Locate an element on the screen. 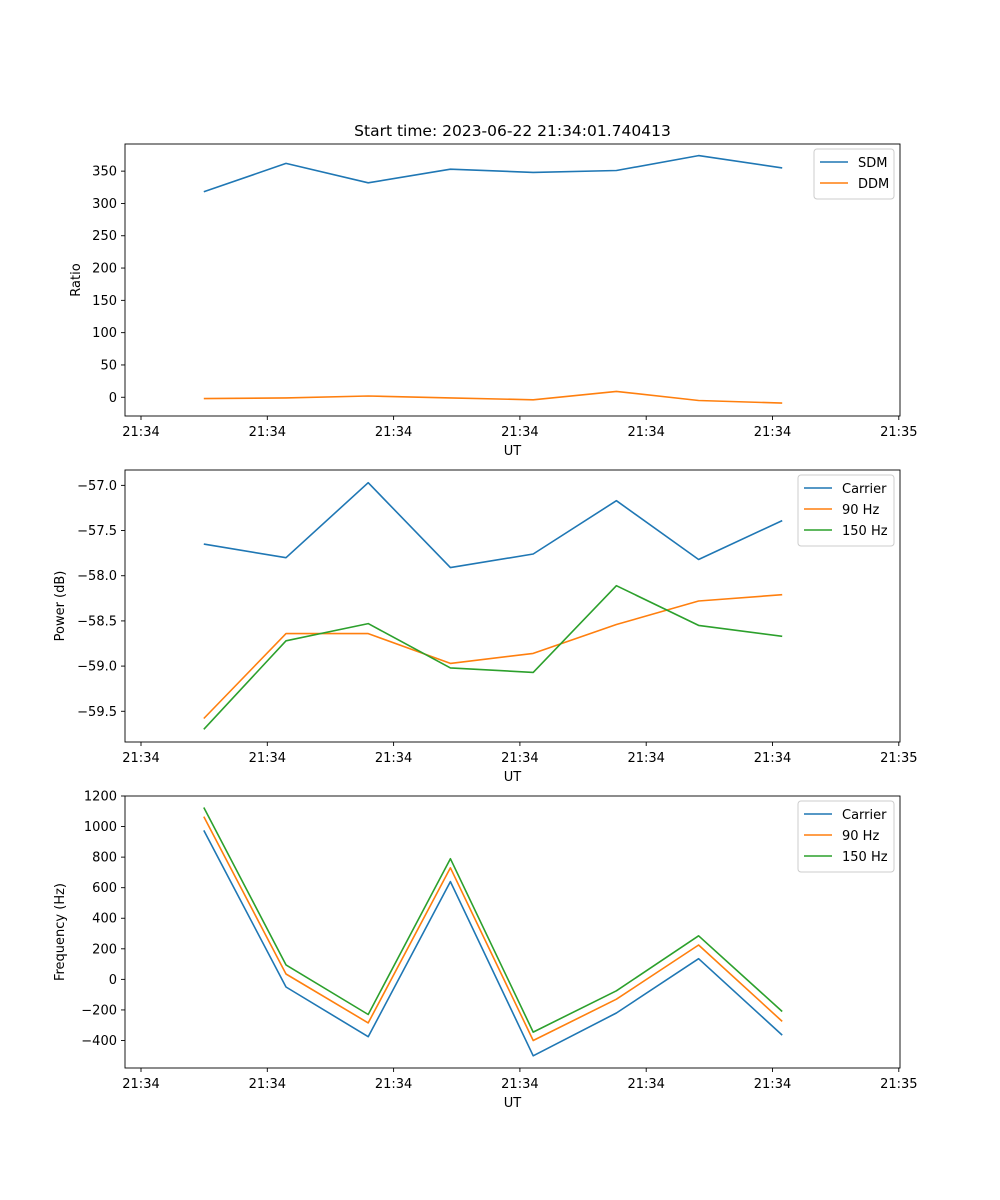 This screenshot has width=1000, height=1200. y-tick-label: −58.5 is located at coordinates (97, 621).